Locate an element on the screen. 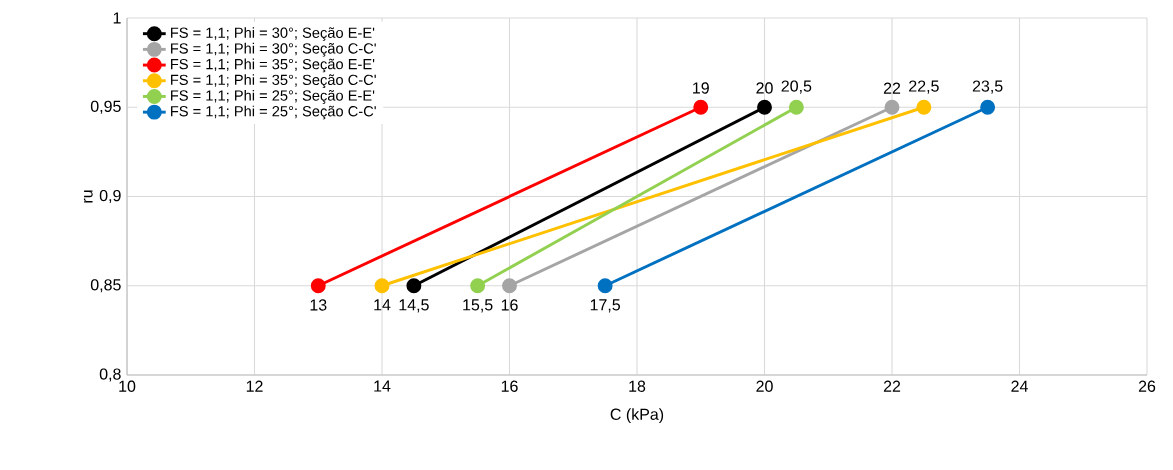  annotation: 22 is located at coordinates (892, 88).